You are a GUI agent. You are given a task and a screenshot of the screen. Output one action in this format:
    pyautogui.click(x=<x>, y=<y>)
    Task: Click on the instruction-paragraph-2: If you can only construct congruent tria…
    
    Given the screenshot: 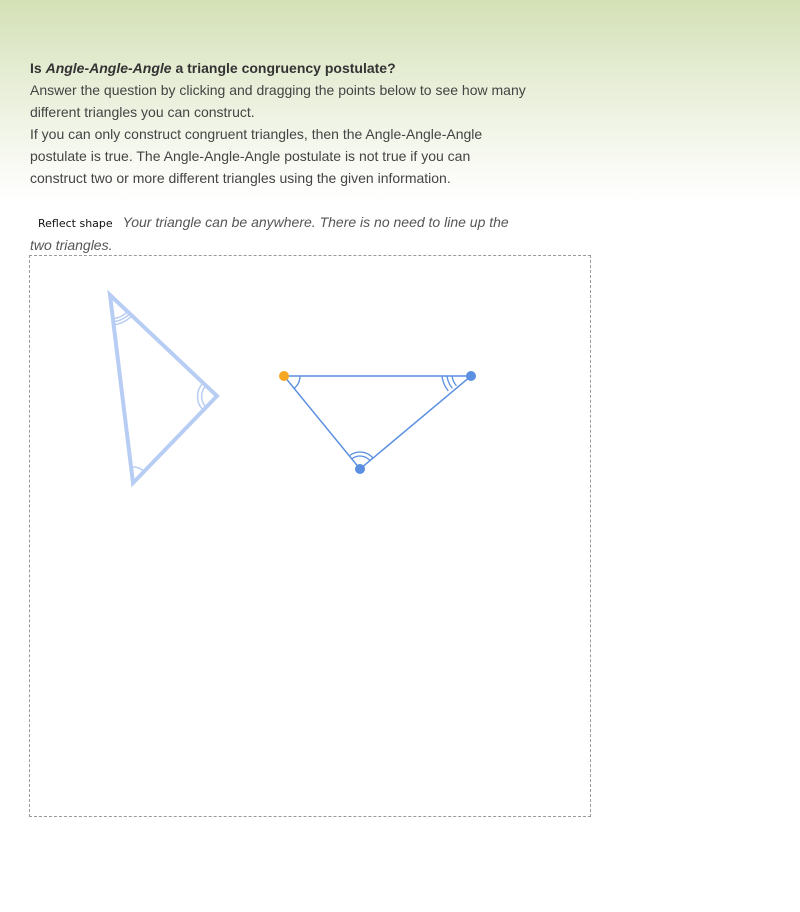 What is the action you would take?
    pyautogui.click(x=256, y=156)
    